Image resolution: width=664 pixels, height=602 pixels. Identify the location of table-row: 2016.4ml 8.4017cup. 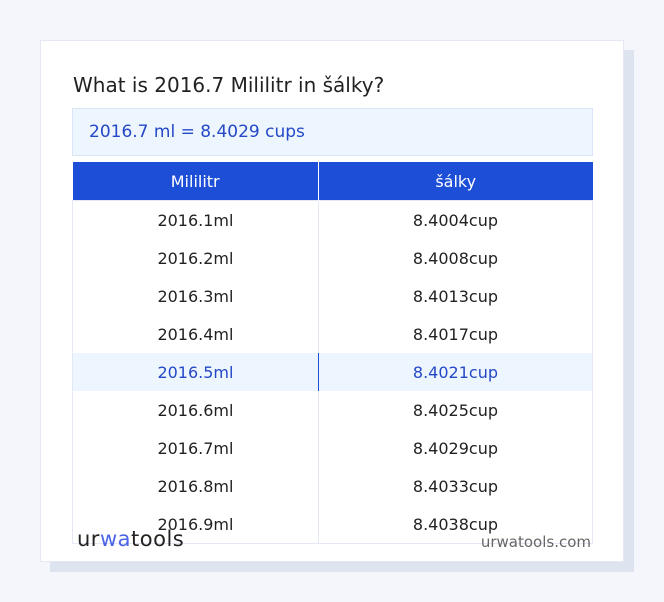
(332, 334).